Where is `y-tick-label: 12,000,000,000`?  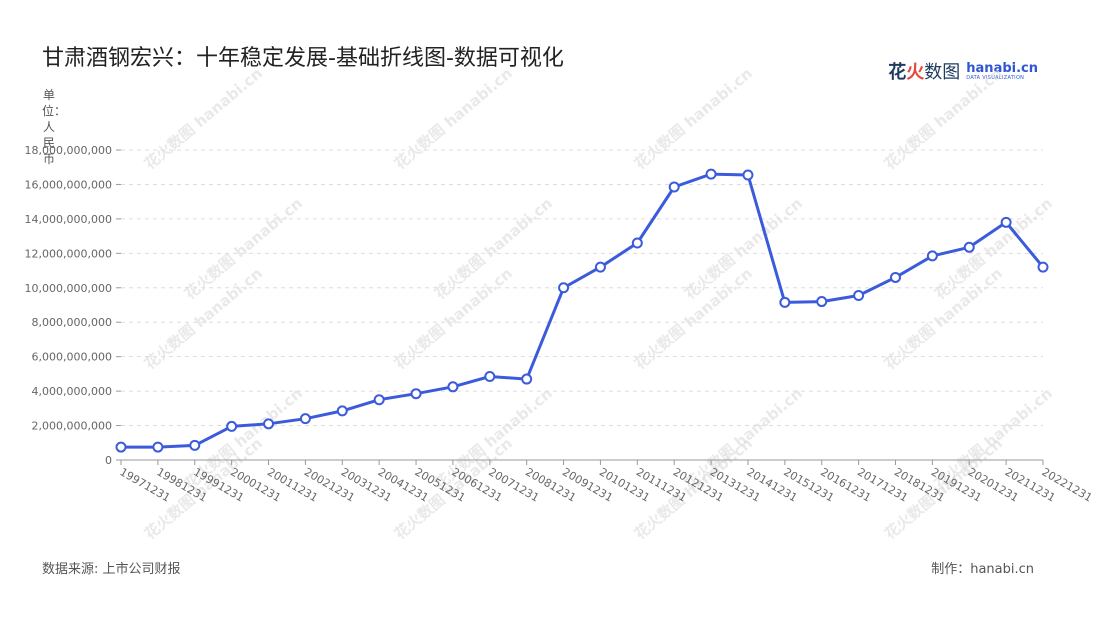
y-tick-label: 12,000,000,000 is located at coordinates (68, 253).